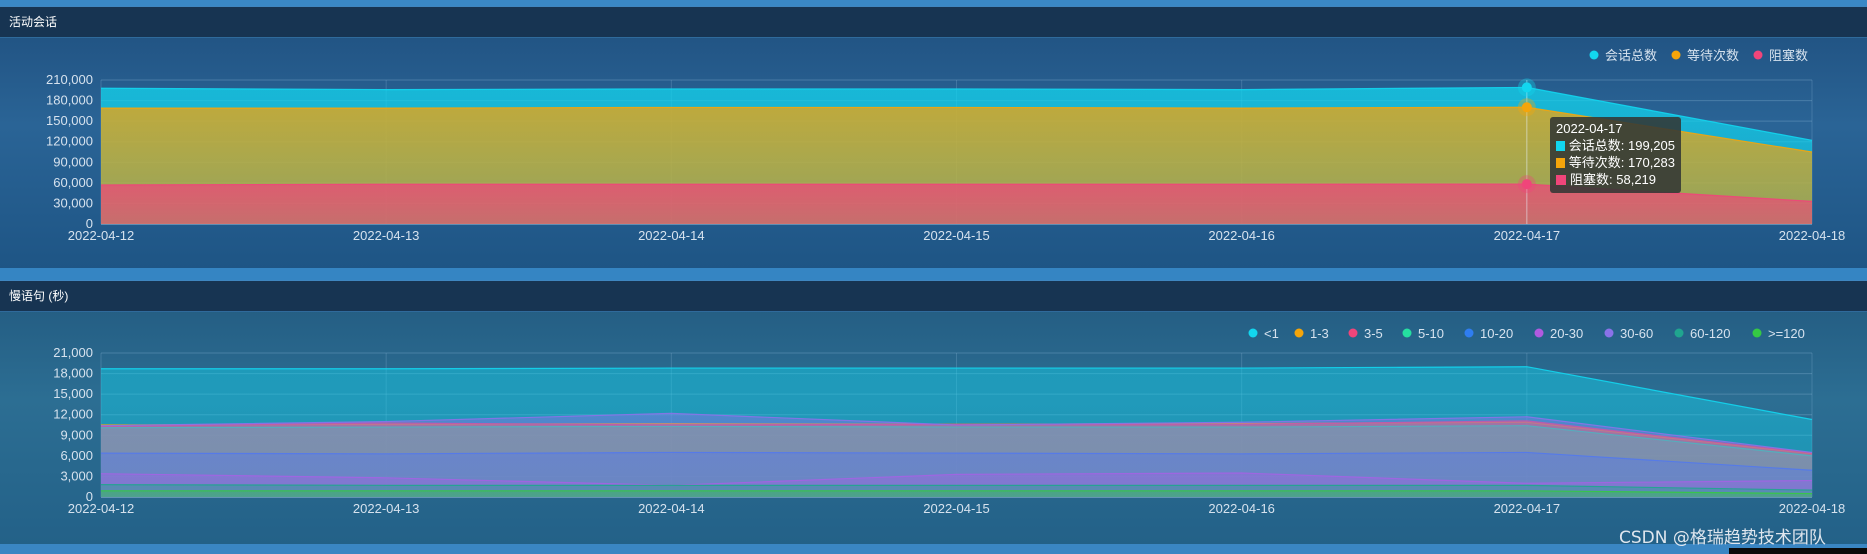  What do you see at coordinates (76, 475) in the screenshot?
I see `y-tick-label: 3,000` at bounding box center [76, 475].